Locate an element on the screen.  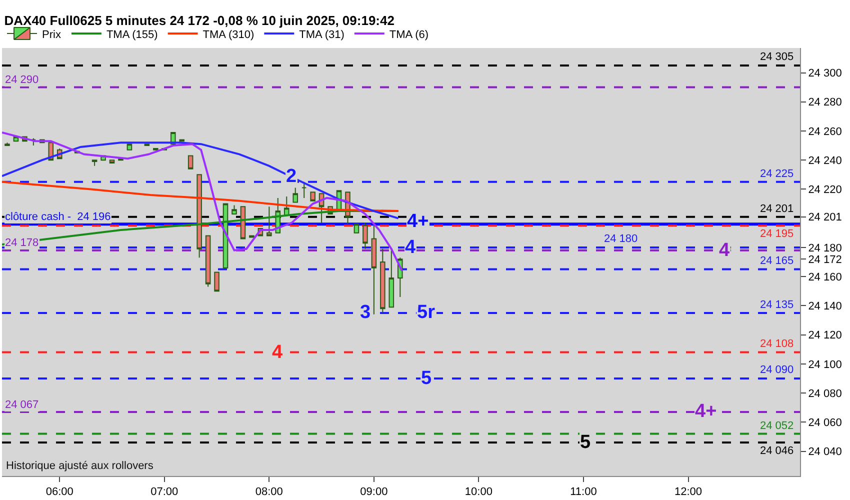
legend-label: TMA (31) is located at coordinates (321, 34).